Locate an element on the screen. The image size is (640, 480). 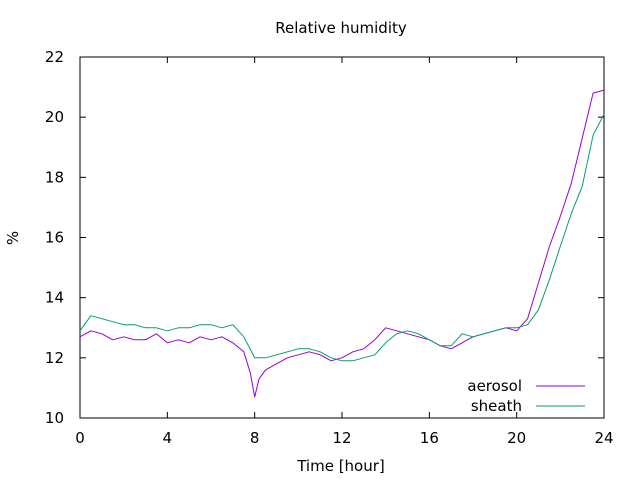
x-tick-label: 0 is located at coordinates (80, 438).